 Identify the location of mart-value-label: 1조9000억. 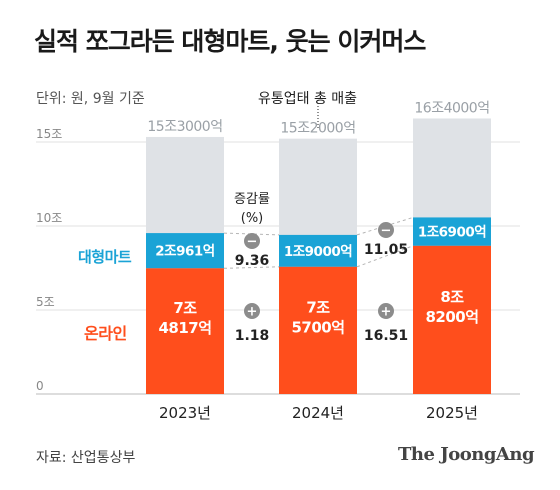
(318, 252).